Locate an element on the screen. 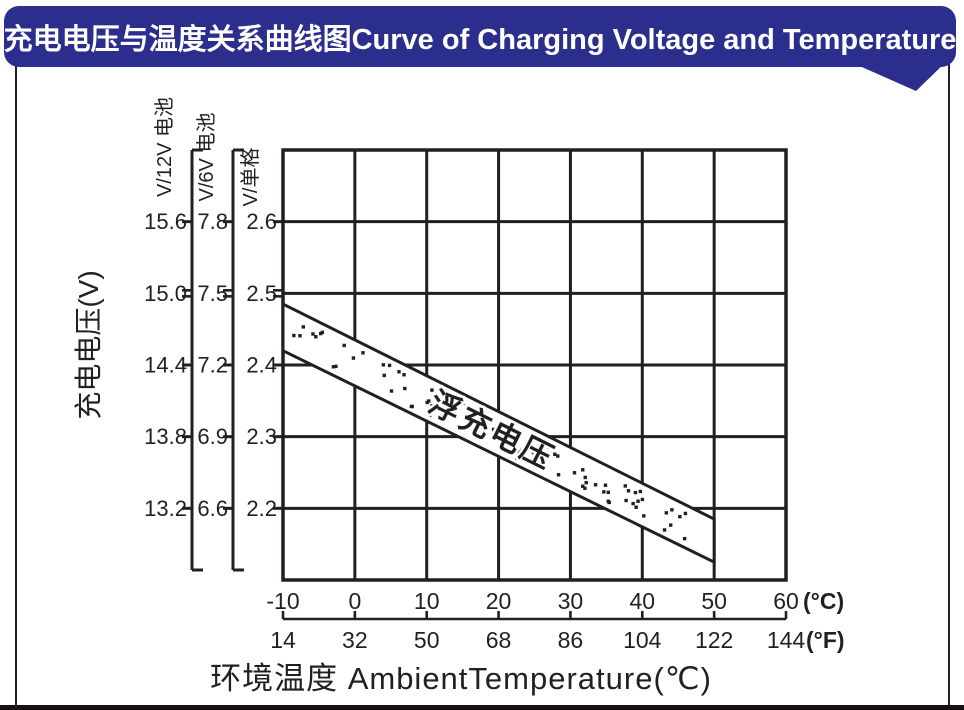 This screenshot has width=964, height=710. y-tick-label: 2.5 is located at coordinates (261, 293).